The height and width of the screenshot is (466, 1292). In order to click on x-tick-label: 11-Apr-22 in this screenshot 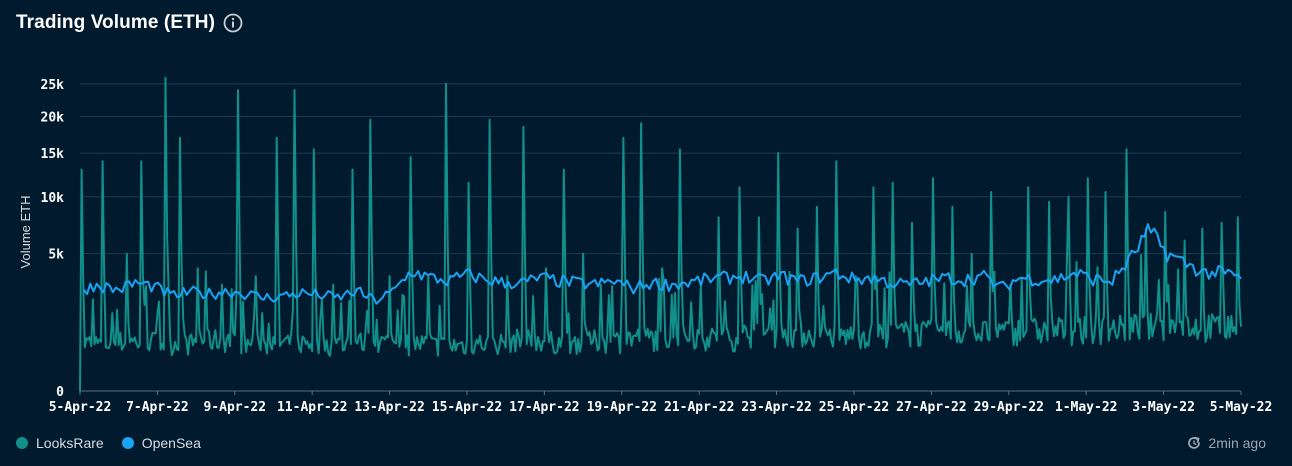, I will do `click(312, 407)`.